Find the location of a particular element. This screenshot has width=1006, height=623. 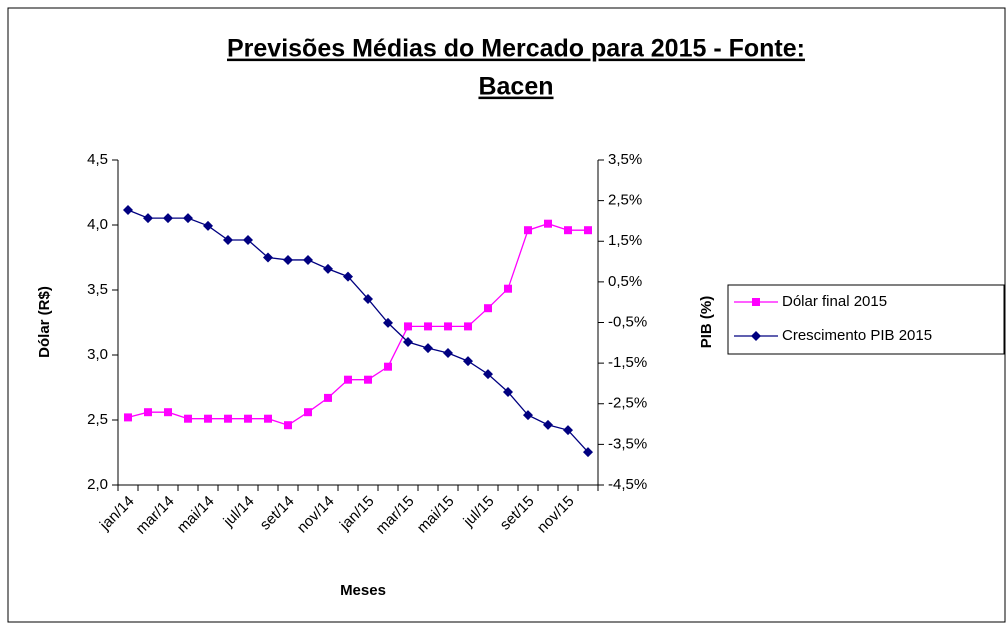

y-tick-label: 3,5 is located at coordinates (97, 289).